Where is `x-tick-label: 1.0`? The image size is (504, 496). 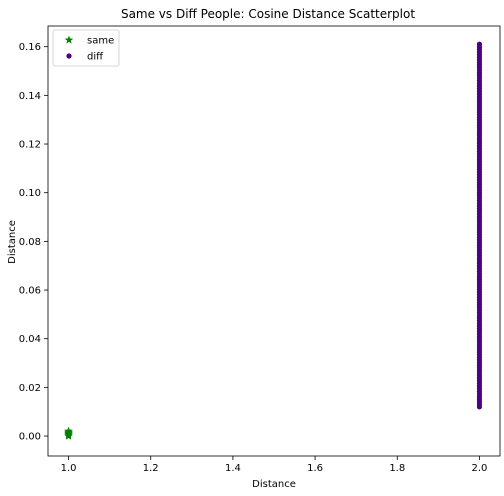 x-tick-label: 1.0 is located at coordinates (69, 468).